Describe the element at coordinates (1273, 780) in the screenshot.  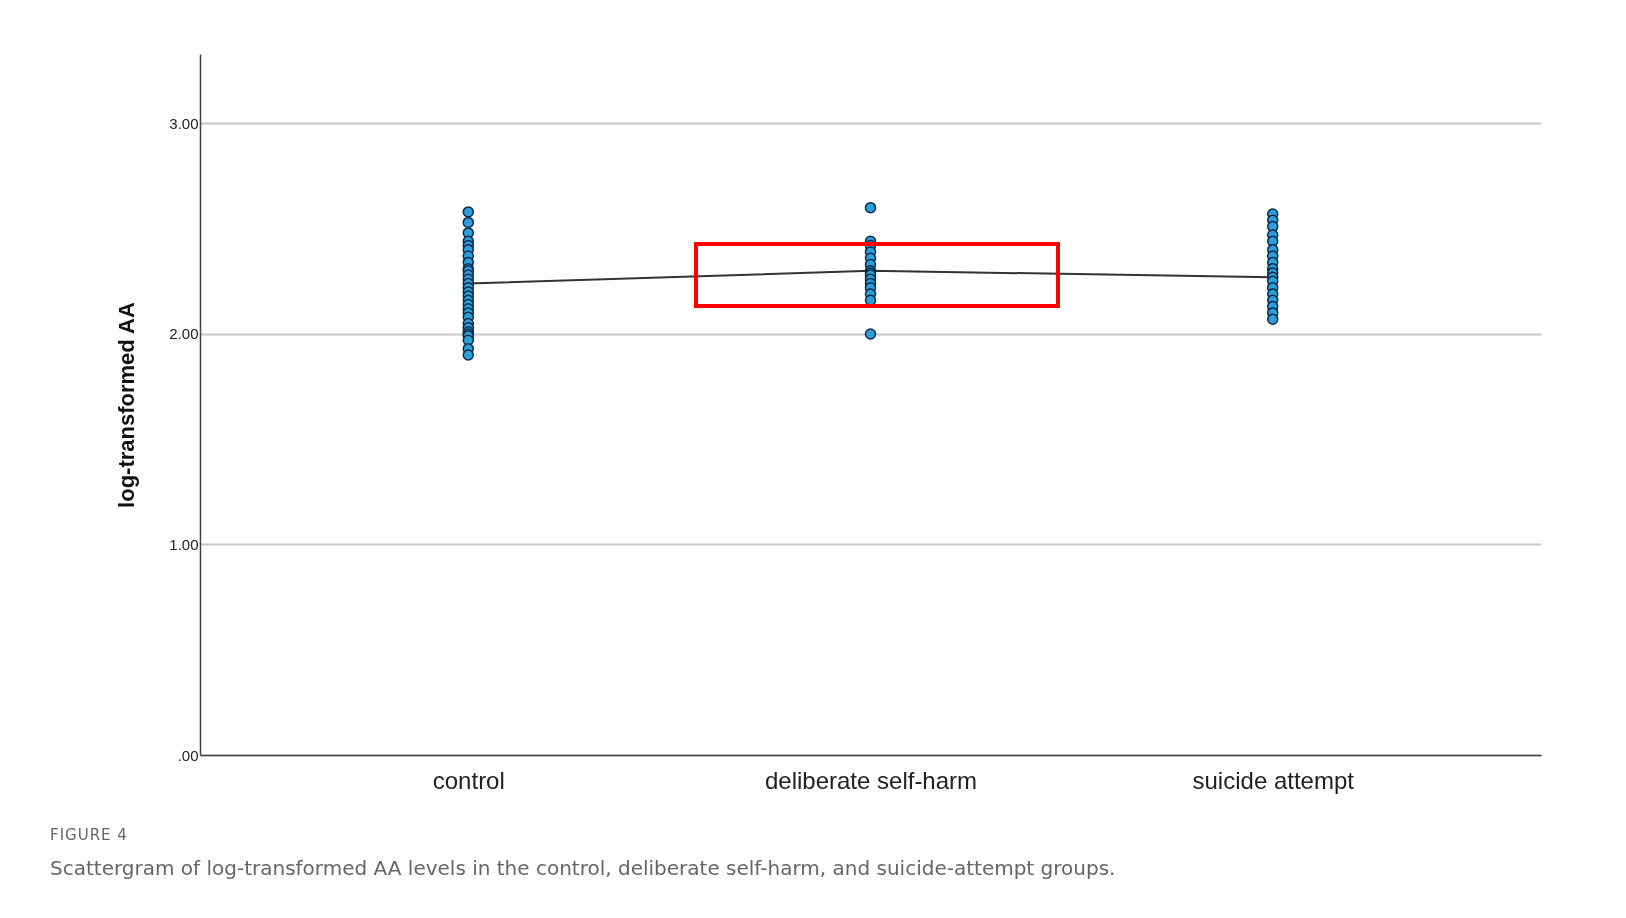
I see `x-tick-label: suicide attempt` at that location.